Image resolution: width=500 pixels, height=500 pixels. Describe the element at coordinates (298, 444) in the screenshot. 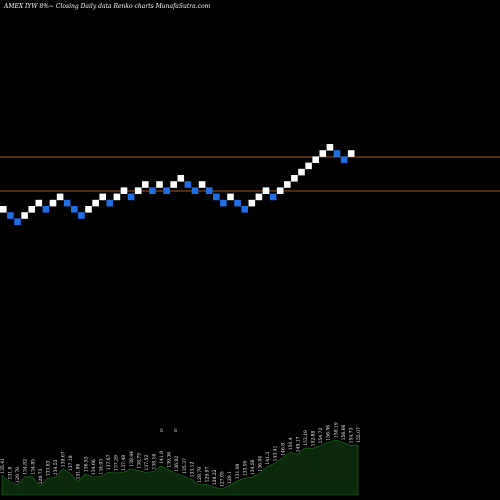

I see `volume-label: 149.17` at that location.